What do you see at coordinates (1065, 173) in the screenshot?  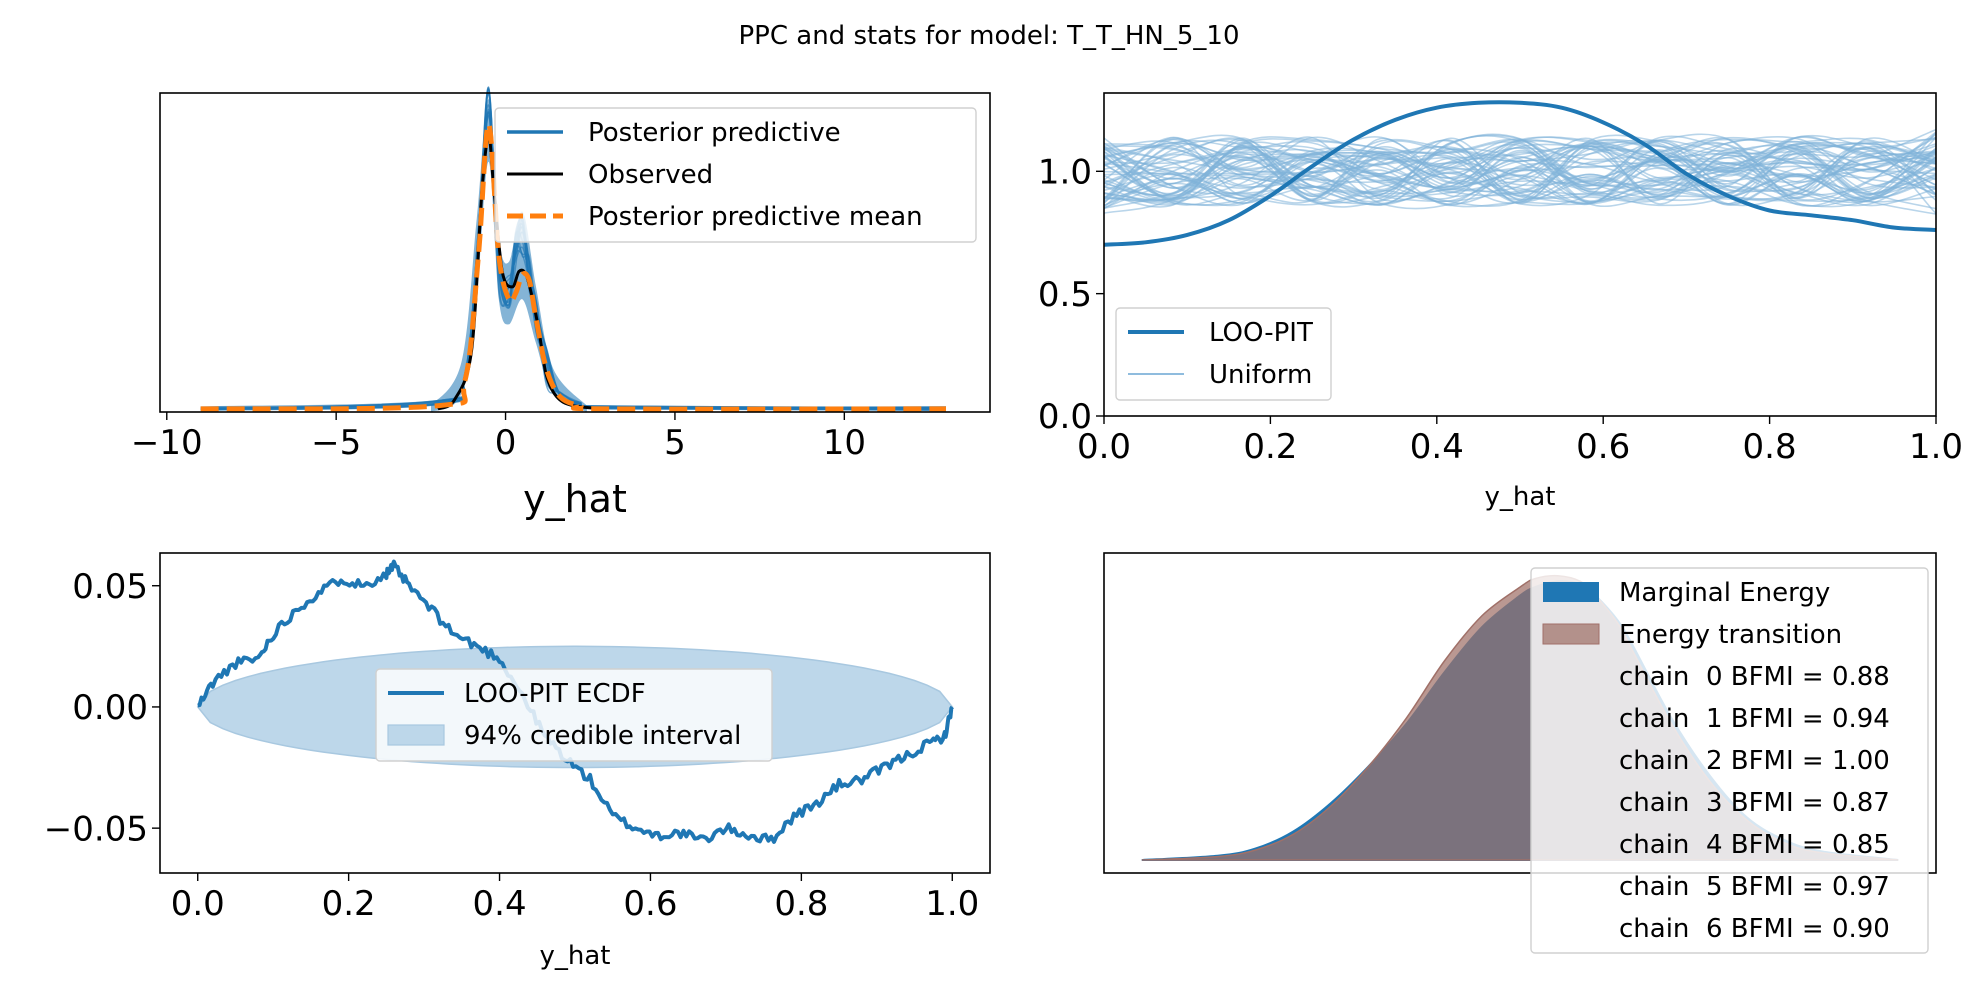 I see `y-tick-label: 1.0` at bounding box center [1065, 173].